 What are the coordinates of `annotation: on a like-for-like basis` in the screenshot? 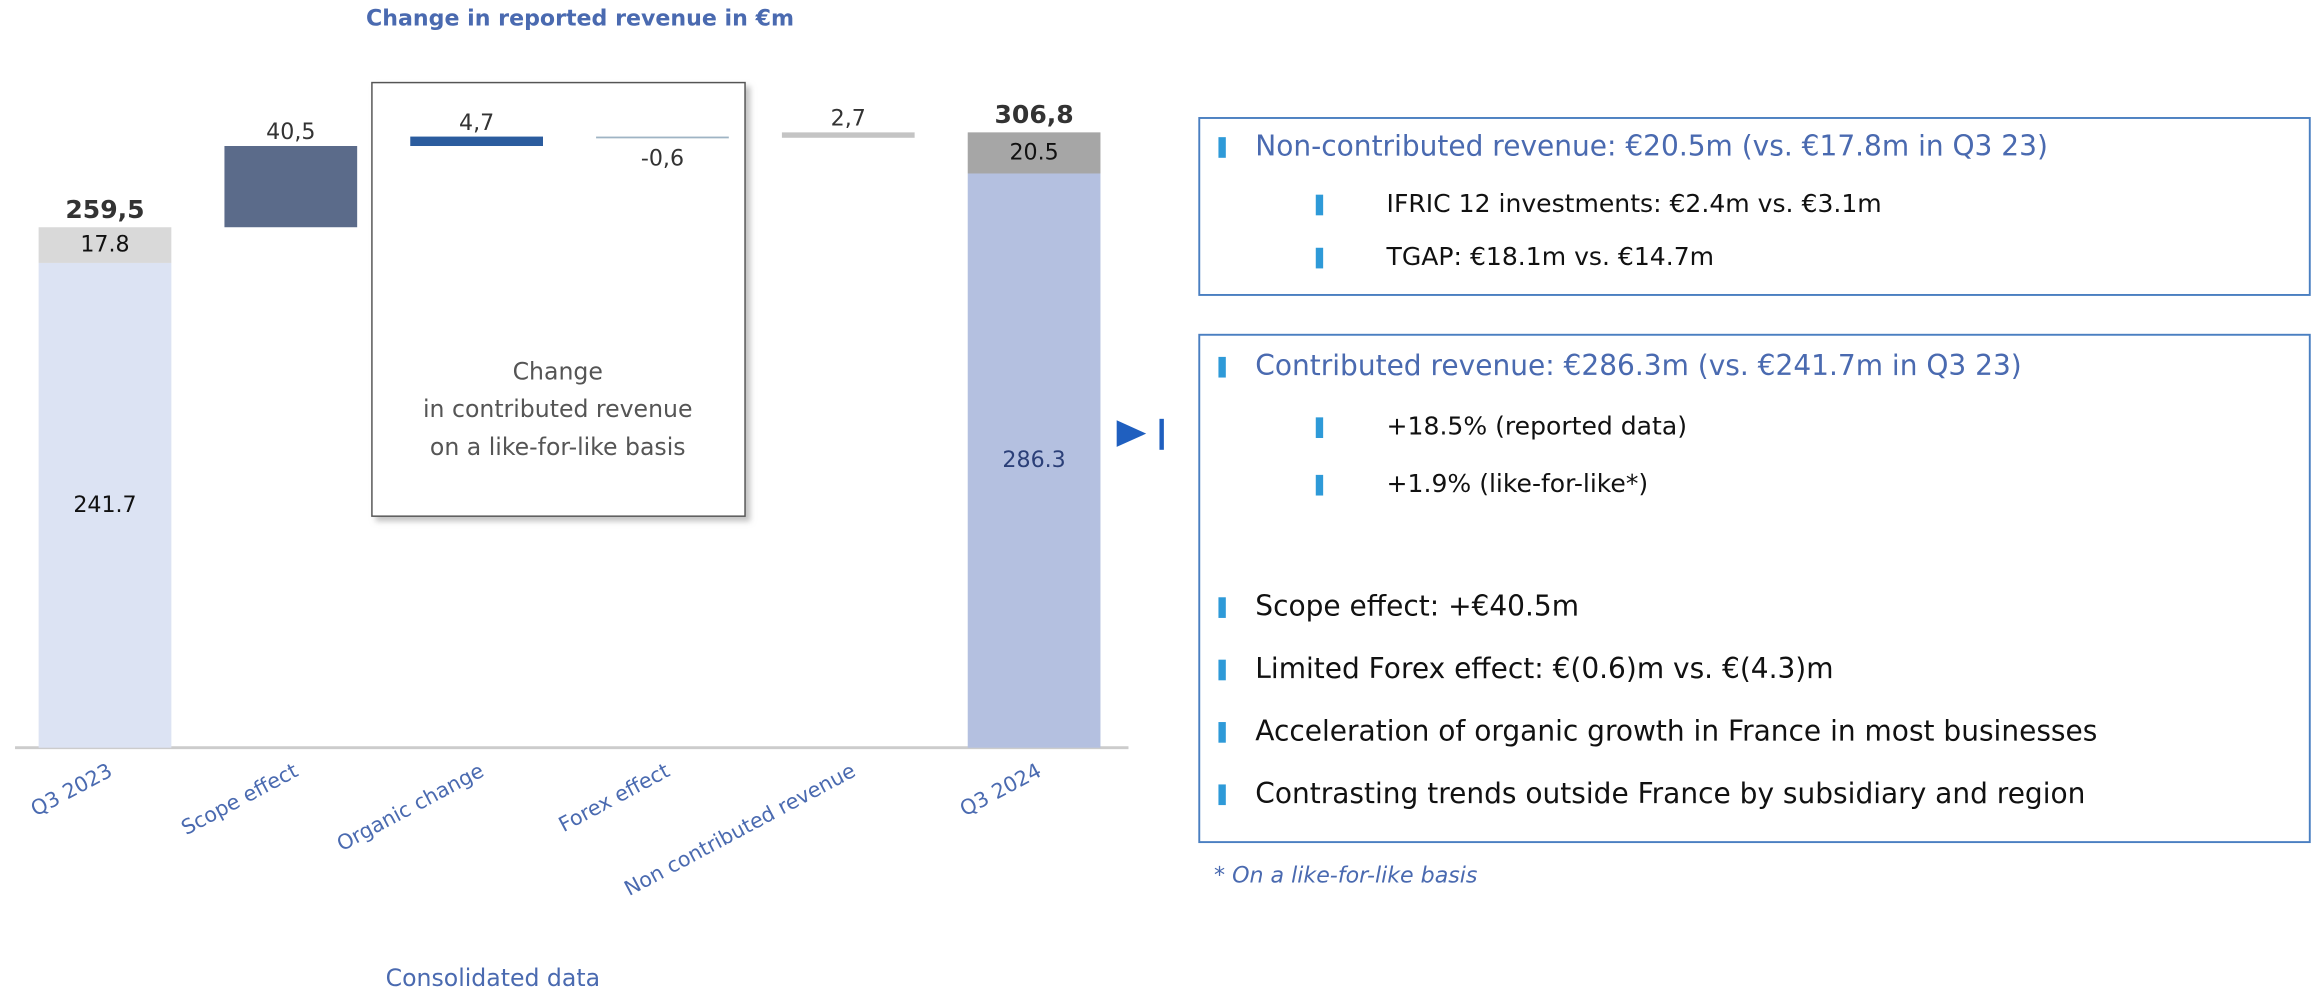 It's located at (558, 447).